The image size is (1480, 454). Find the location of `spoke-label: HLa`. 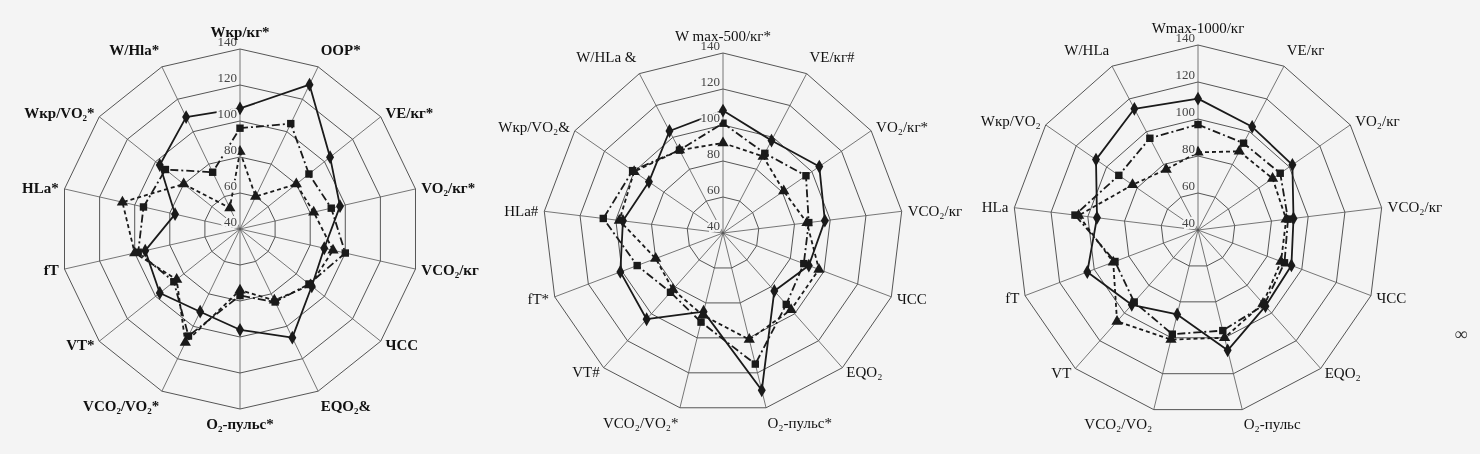

spoke-label: HLa is located at coordinates (995, 206).